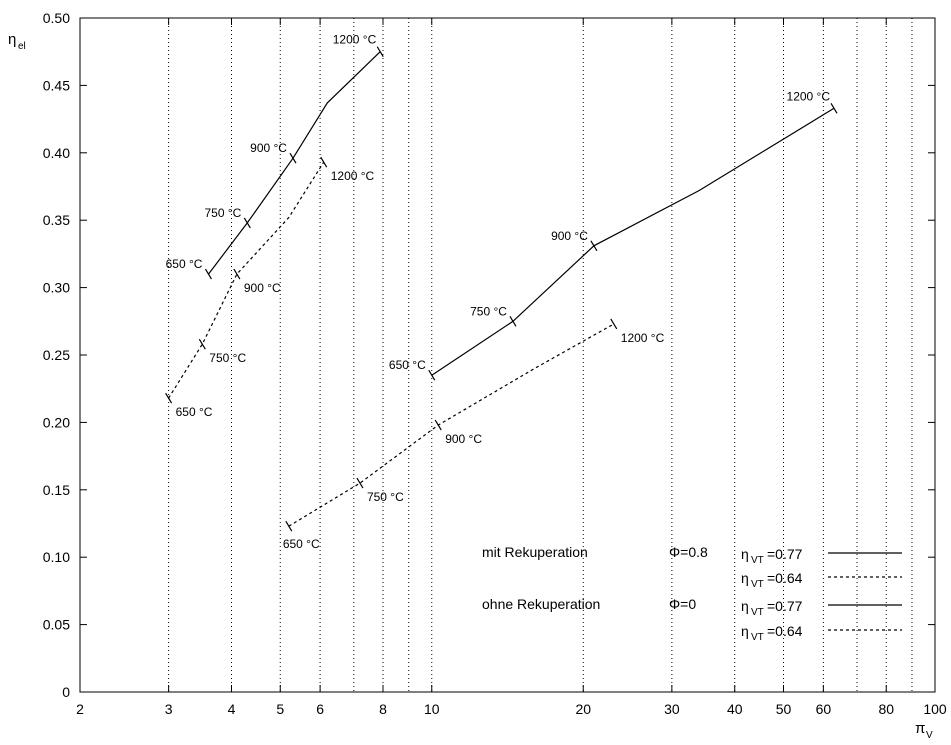 The image size is (951, 745). I want to click on legend-phi-label: Φ=0, so click(682, 604).